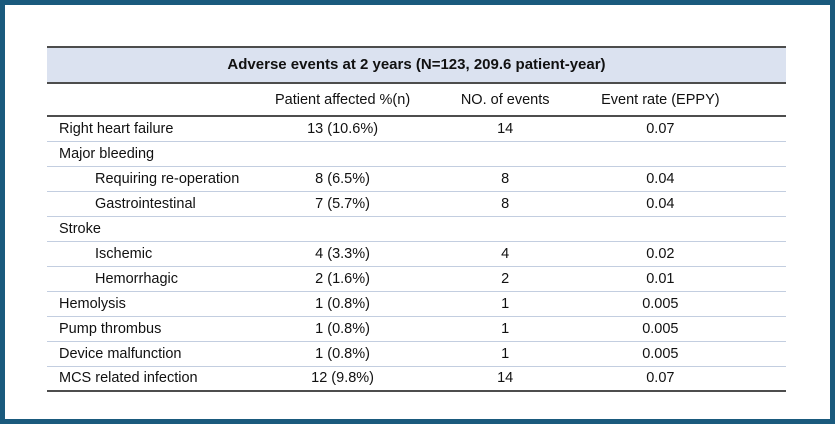 The width and height of the screenshot is (835, 424). Describe the element at coordinates (150, 279) in the screenshot. I see `cell-label: Hemorrhagic` at that location.